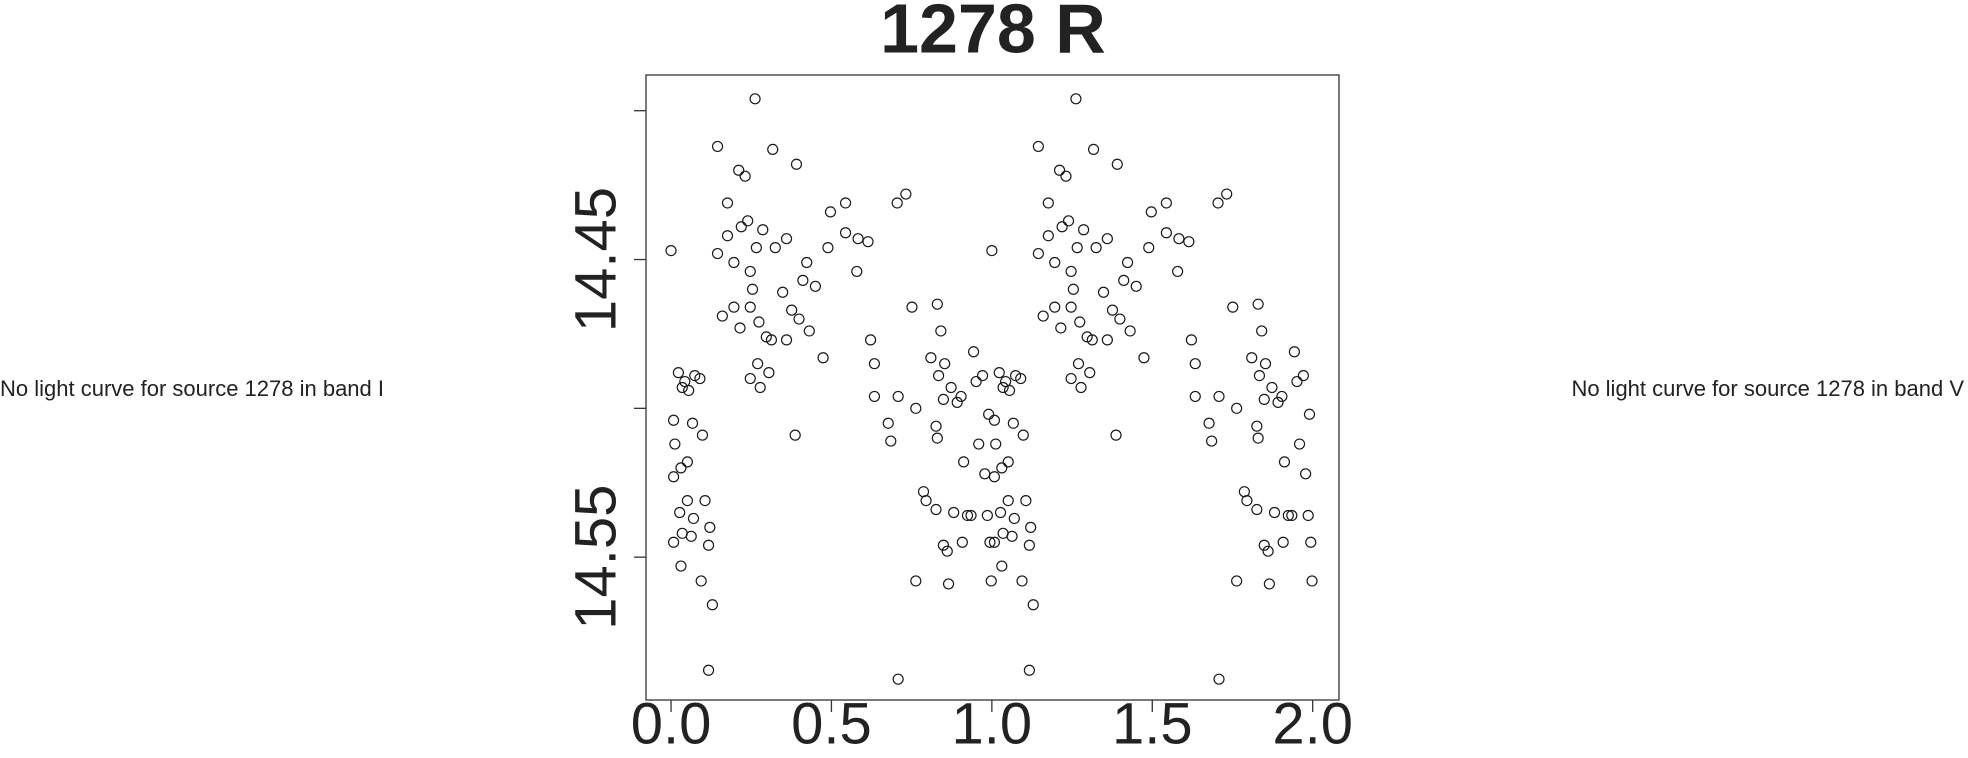 This screenshot has width=1968, height=758. What do you see at coordinates (1312, 723) in the screenshot?
I see `x-tick-label: 2.0` at bounding box center [1312, 723].